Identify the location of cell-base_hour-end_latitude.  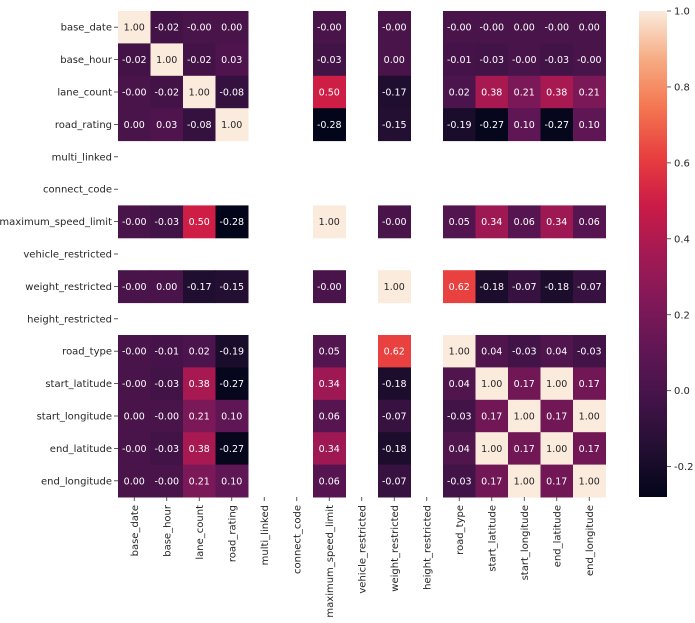
(557, 60).